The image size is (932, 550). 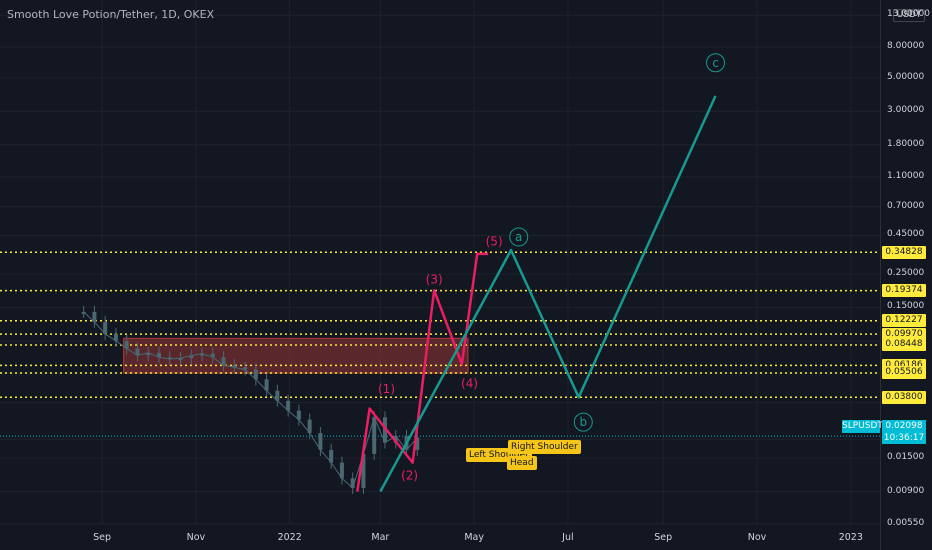 What do you see at coordinates (880, 275) in the screenshot?
I see `price-axis-divider` at bounding box center [880, 275].